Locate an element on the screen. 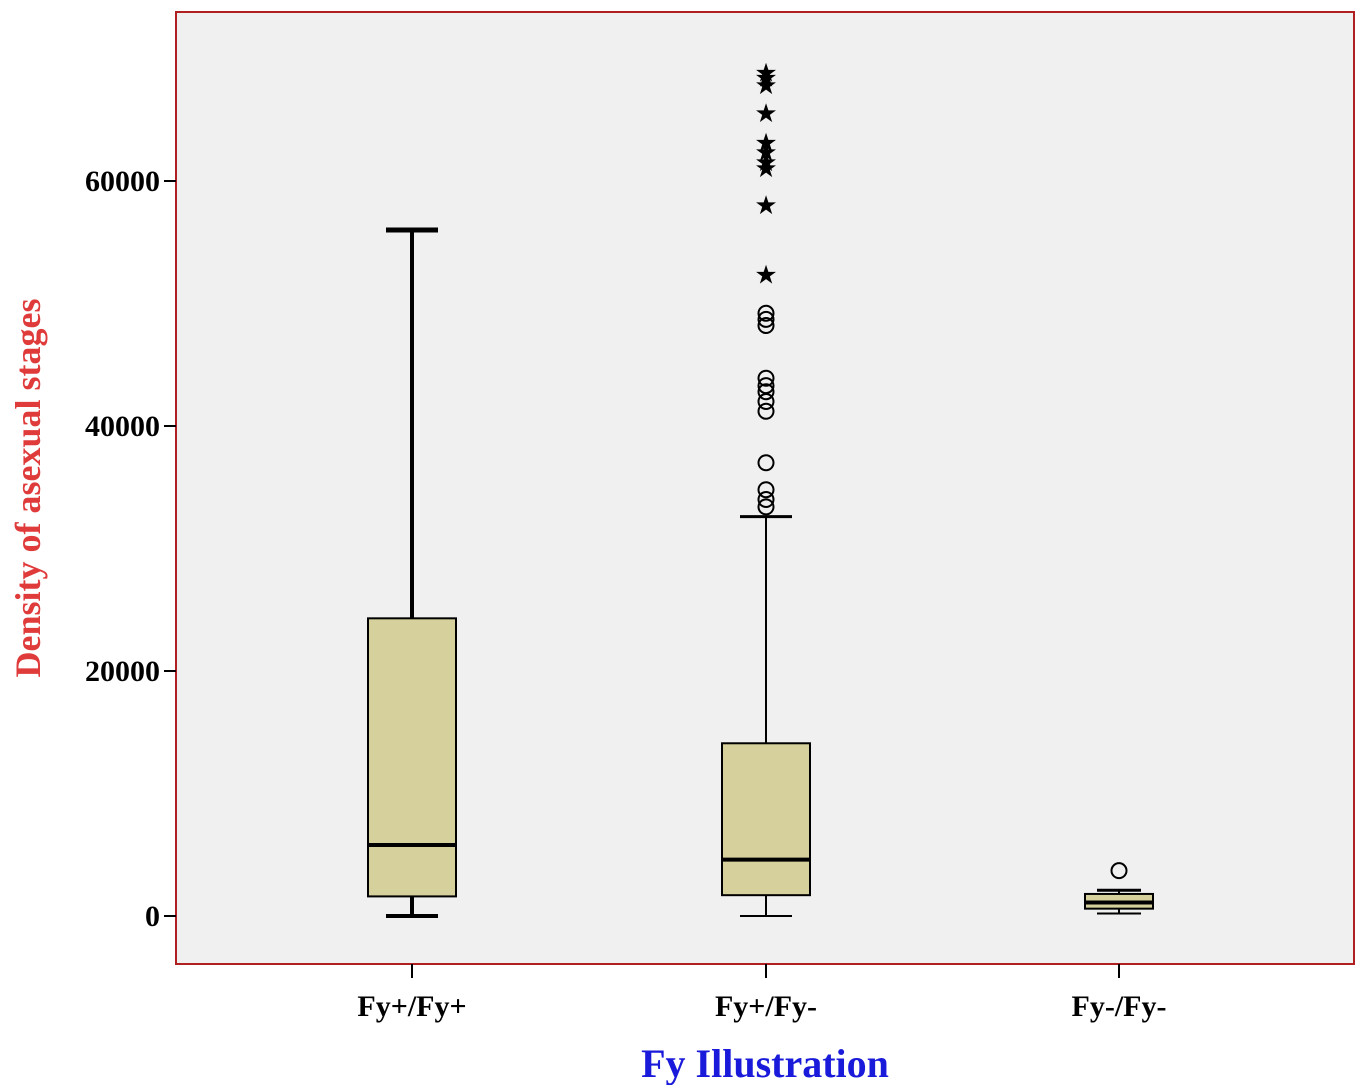  x-tick-label: Fy+/Fy+ is located at coordinates (411, 1006).